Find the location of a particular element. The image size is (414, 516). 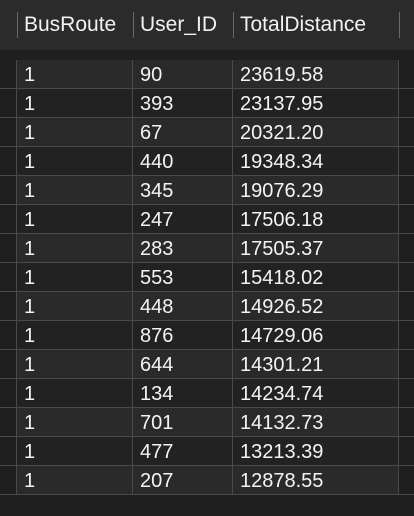

column-header-user-id: User_ID is located at coordinates (179, 24).